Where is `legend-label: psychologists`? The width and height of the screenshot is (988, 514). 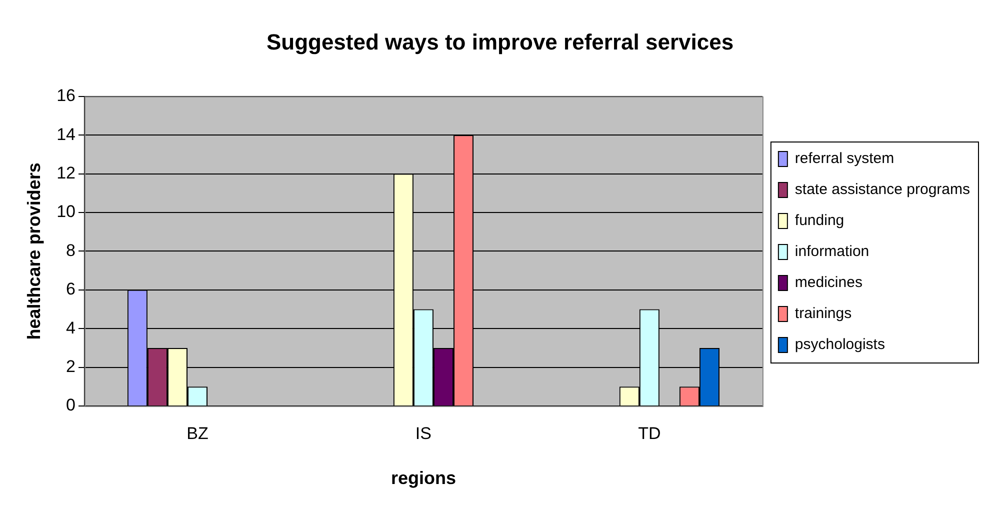 legend-label: psychologists is located at coordinates (839, 345).